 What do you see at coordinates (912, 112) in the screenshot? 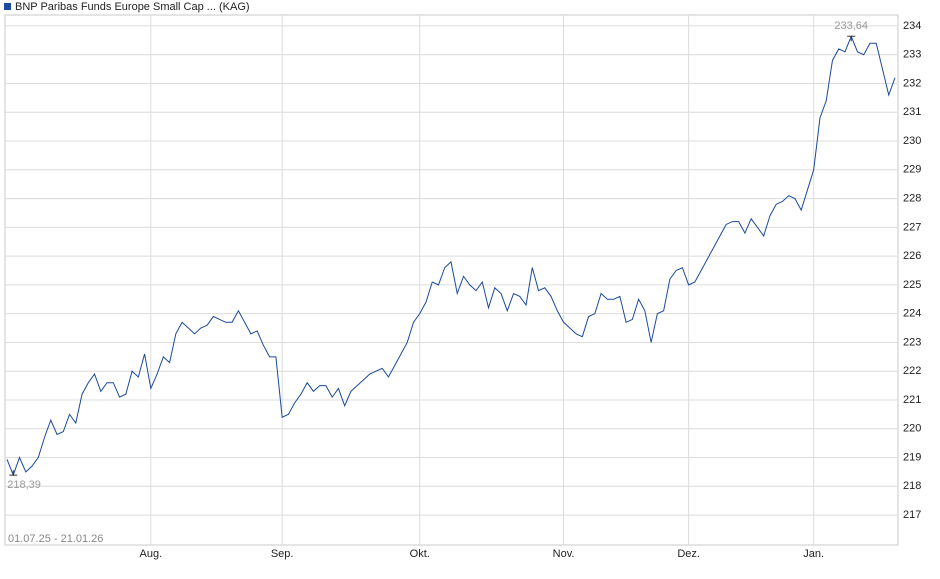
I see `y-tick-label: 231` at bounding box center [912, 112].